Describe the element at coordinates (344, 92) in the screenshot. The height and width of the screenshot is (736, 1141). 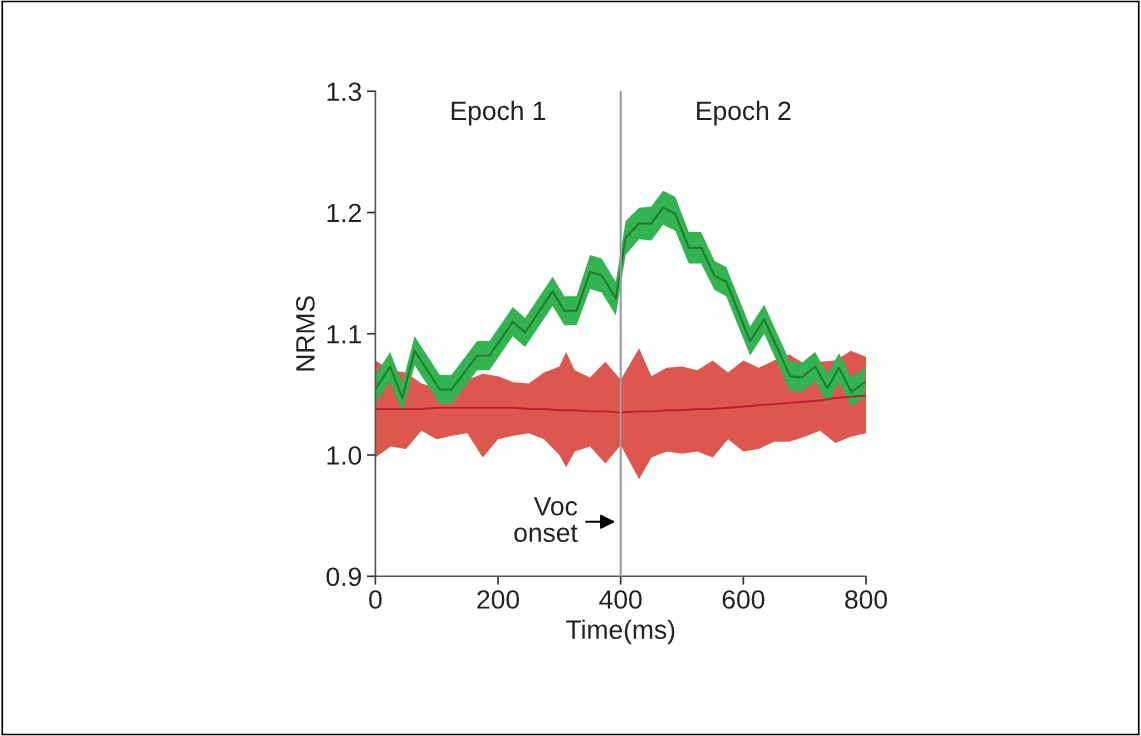
I see `y-tick-label: 1.3` at that location.